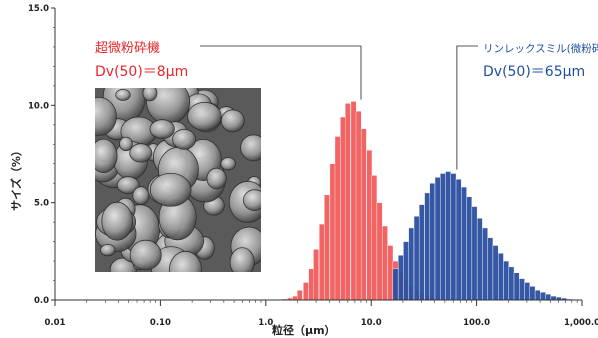 The image size is (598, 338). I want to click on y-tick-label-1: 5.0, so click(41, 204).